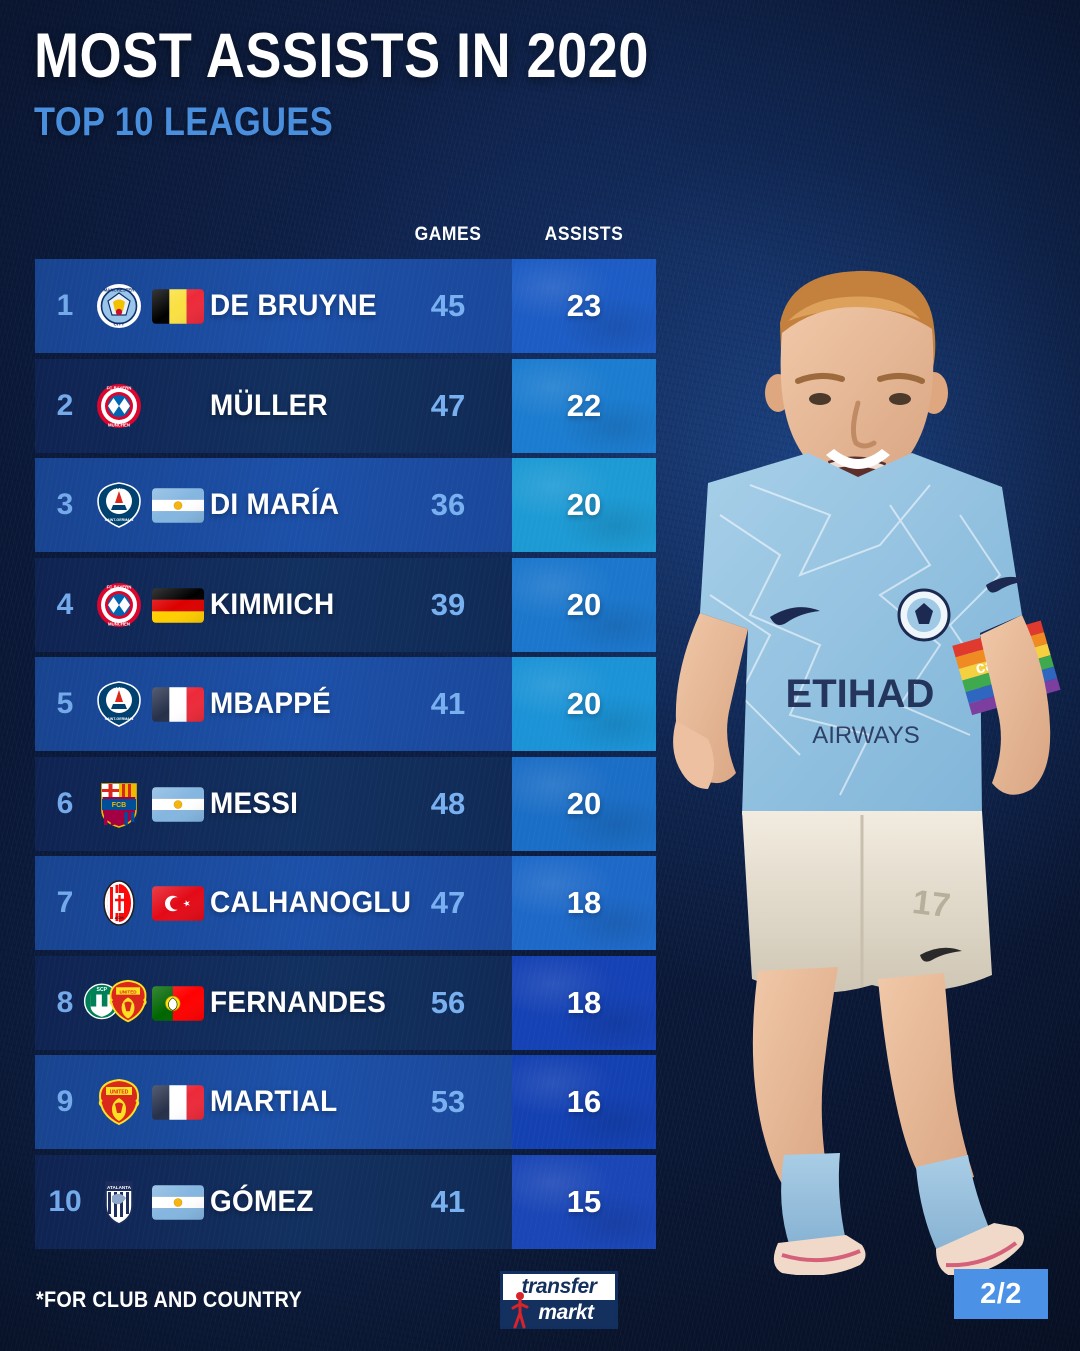  I want to click on rank-number: 4, so click(65, 604).